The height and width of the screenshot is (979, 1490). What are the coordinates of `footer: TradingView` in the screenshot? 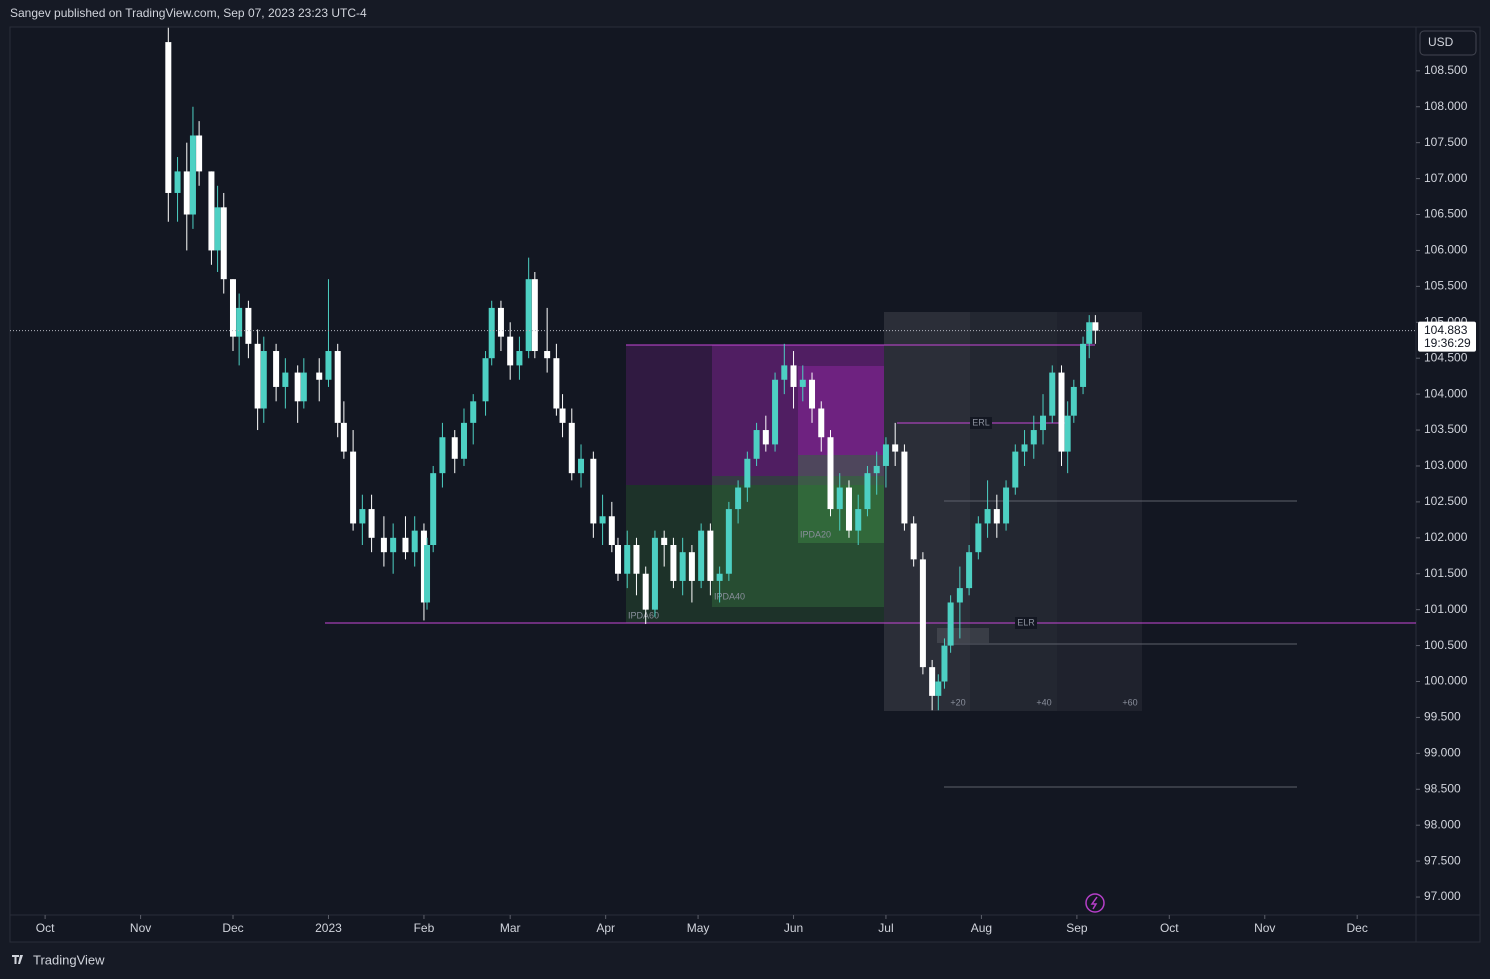 It's located at (58, 959).